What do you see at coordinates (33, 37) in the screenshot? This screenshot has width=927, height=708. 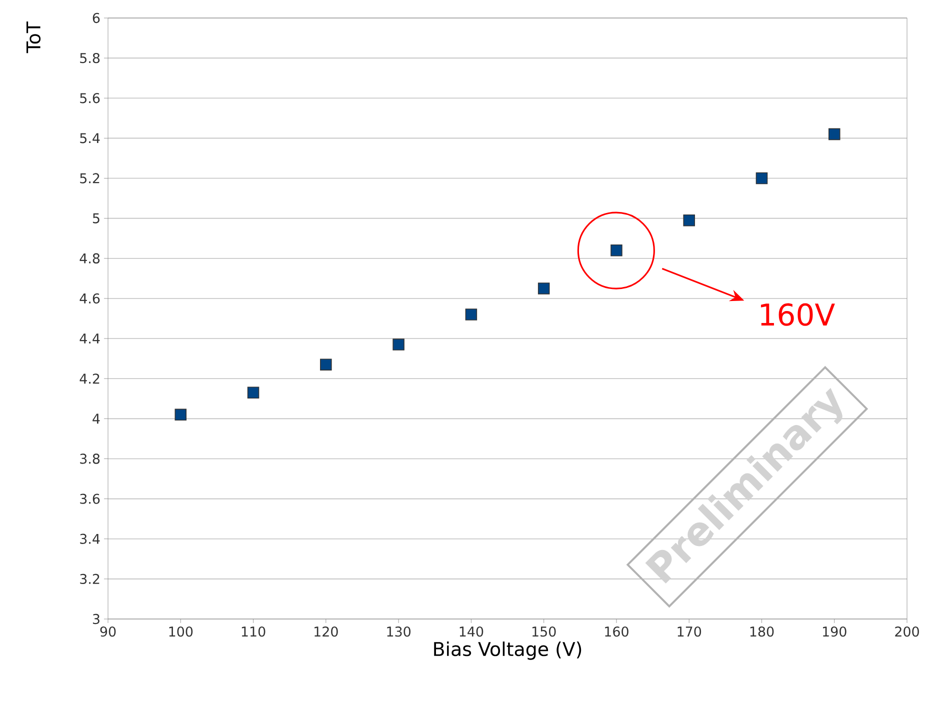 I see `y-axis-title: ToT` at bounding box center [33, 37].